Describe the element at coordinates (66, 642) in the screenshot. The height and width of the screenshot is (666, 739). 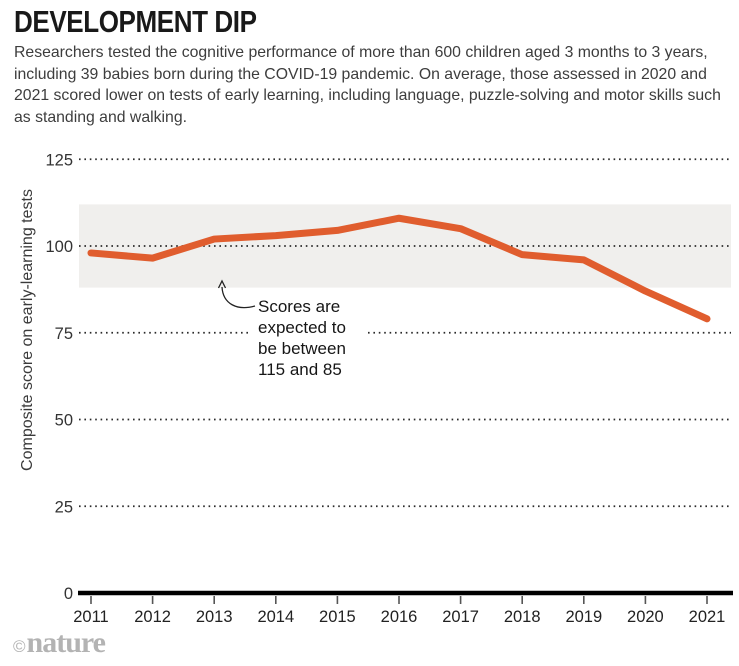
I see `nature-logo-text: nature` at that location.